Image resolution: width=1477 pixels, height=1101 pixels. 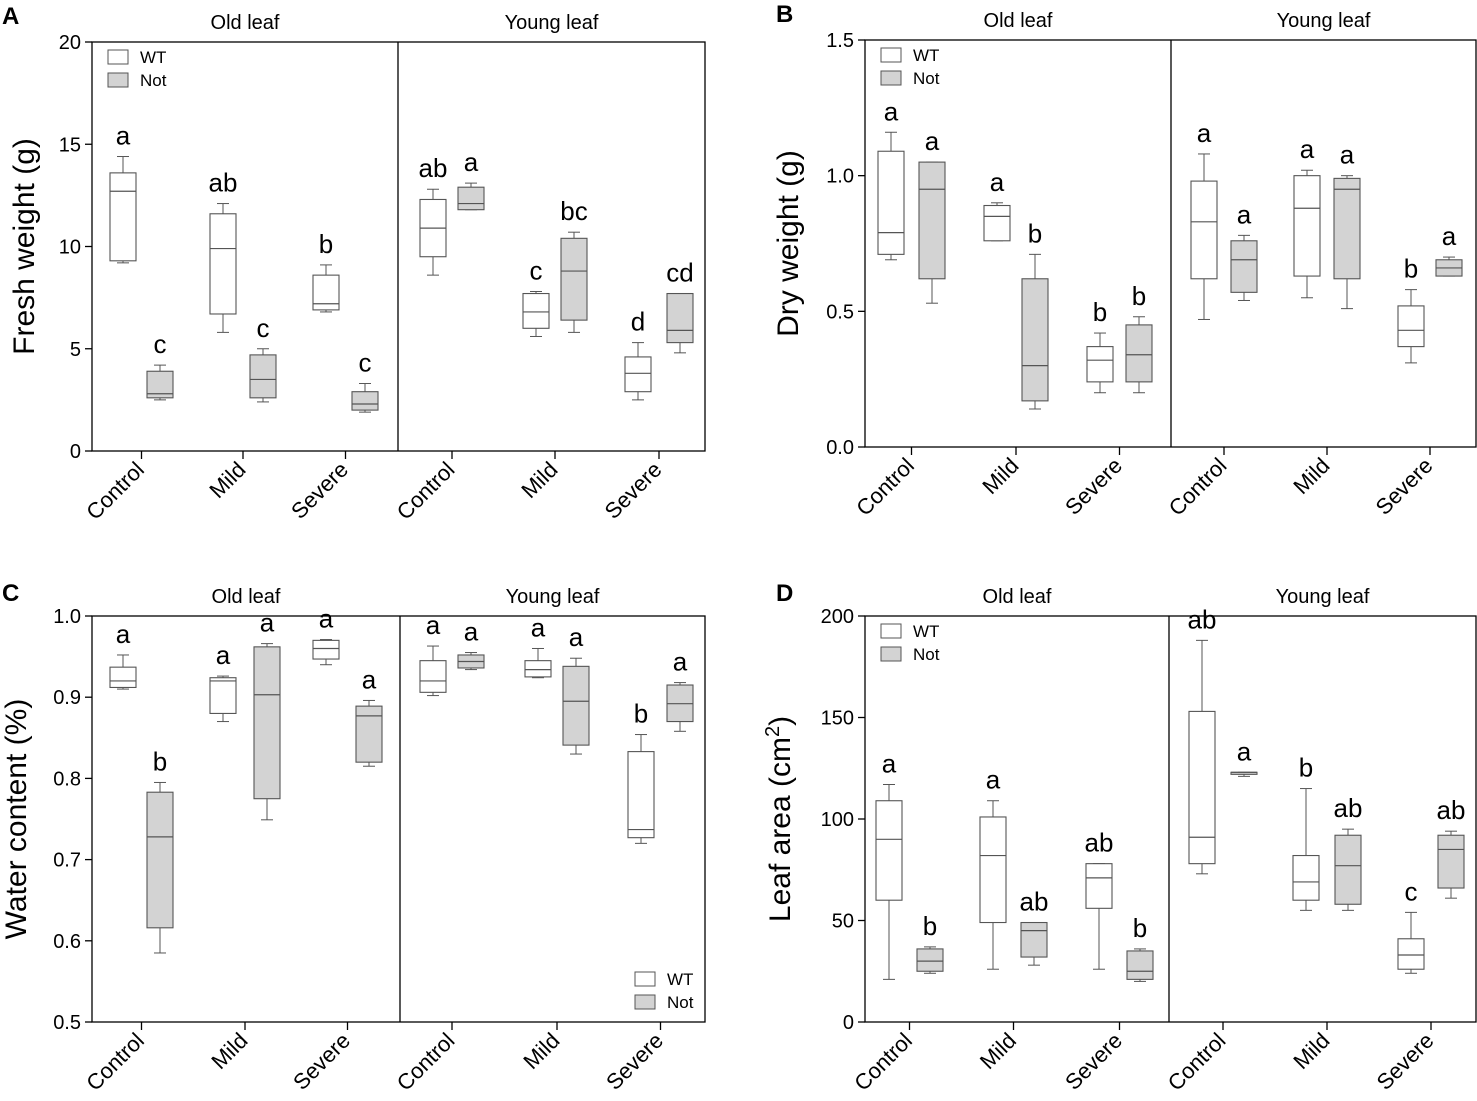 I want to click on y-tick-label: 0.5, so click(x=67, y=1023).